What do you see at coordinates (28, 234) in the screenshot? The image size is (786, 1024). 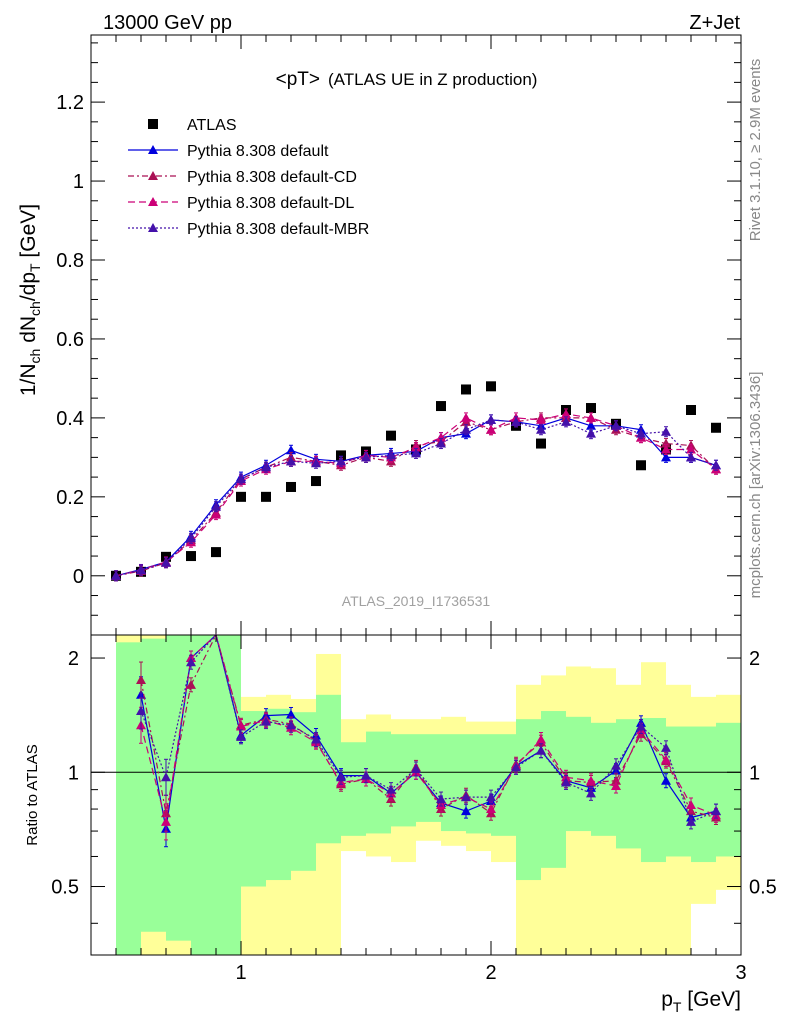 I see `ylabel-part: [GeV]` at bounding box center [28, 234].